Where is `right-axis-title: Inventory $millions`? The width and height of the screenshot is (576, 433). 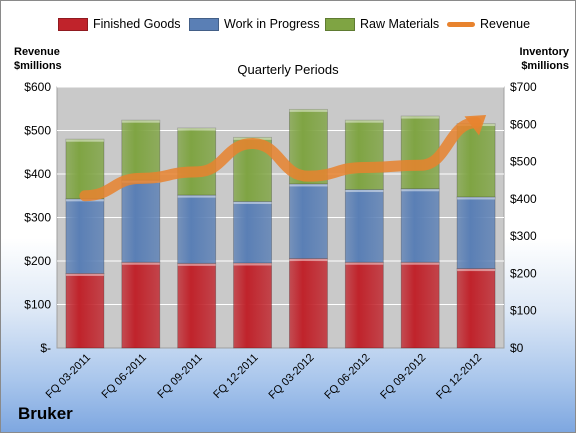
right-axis-title: Inventory $millions is located at coordinates (539, 59).